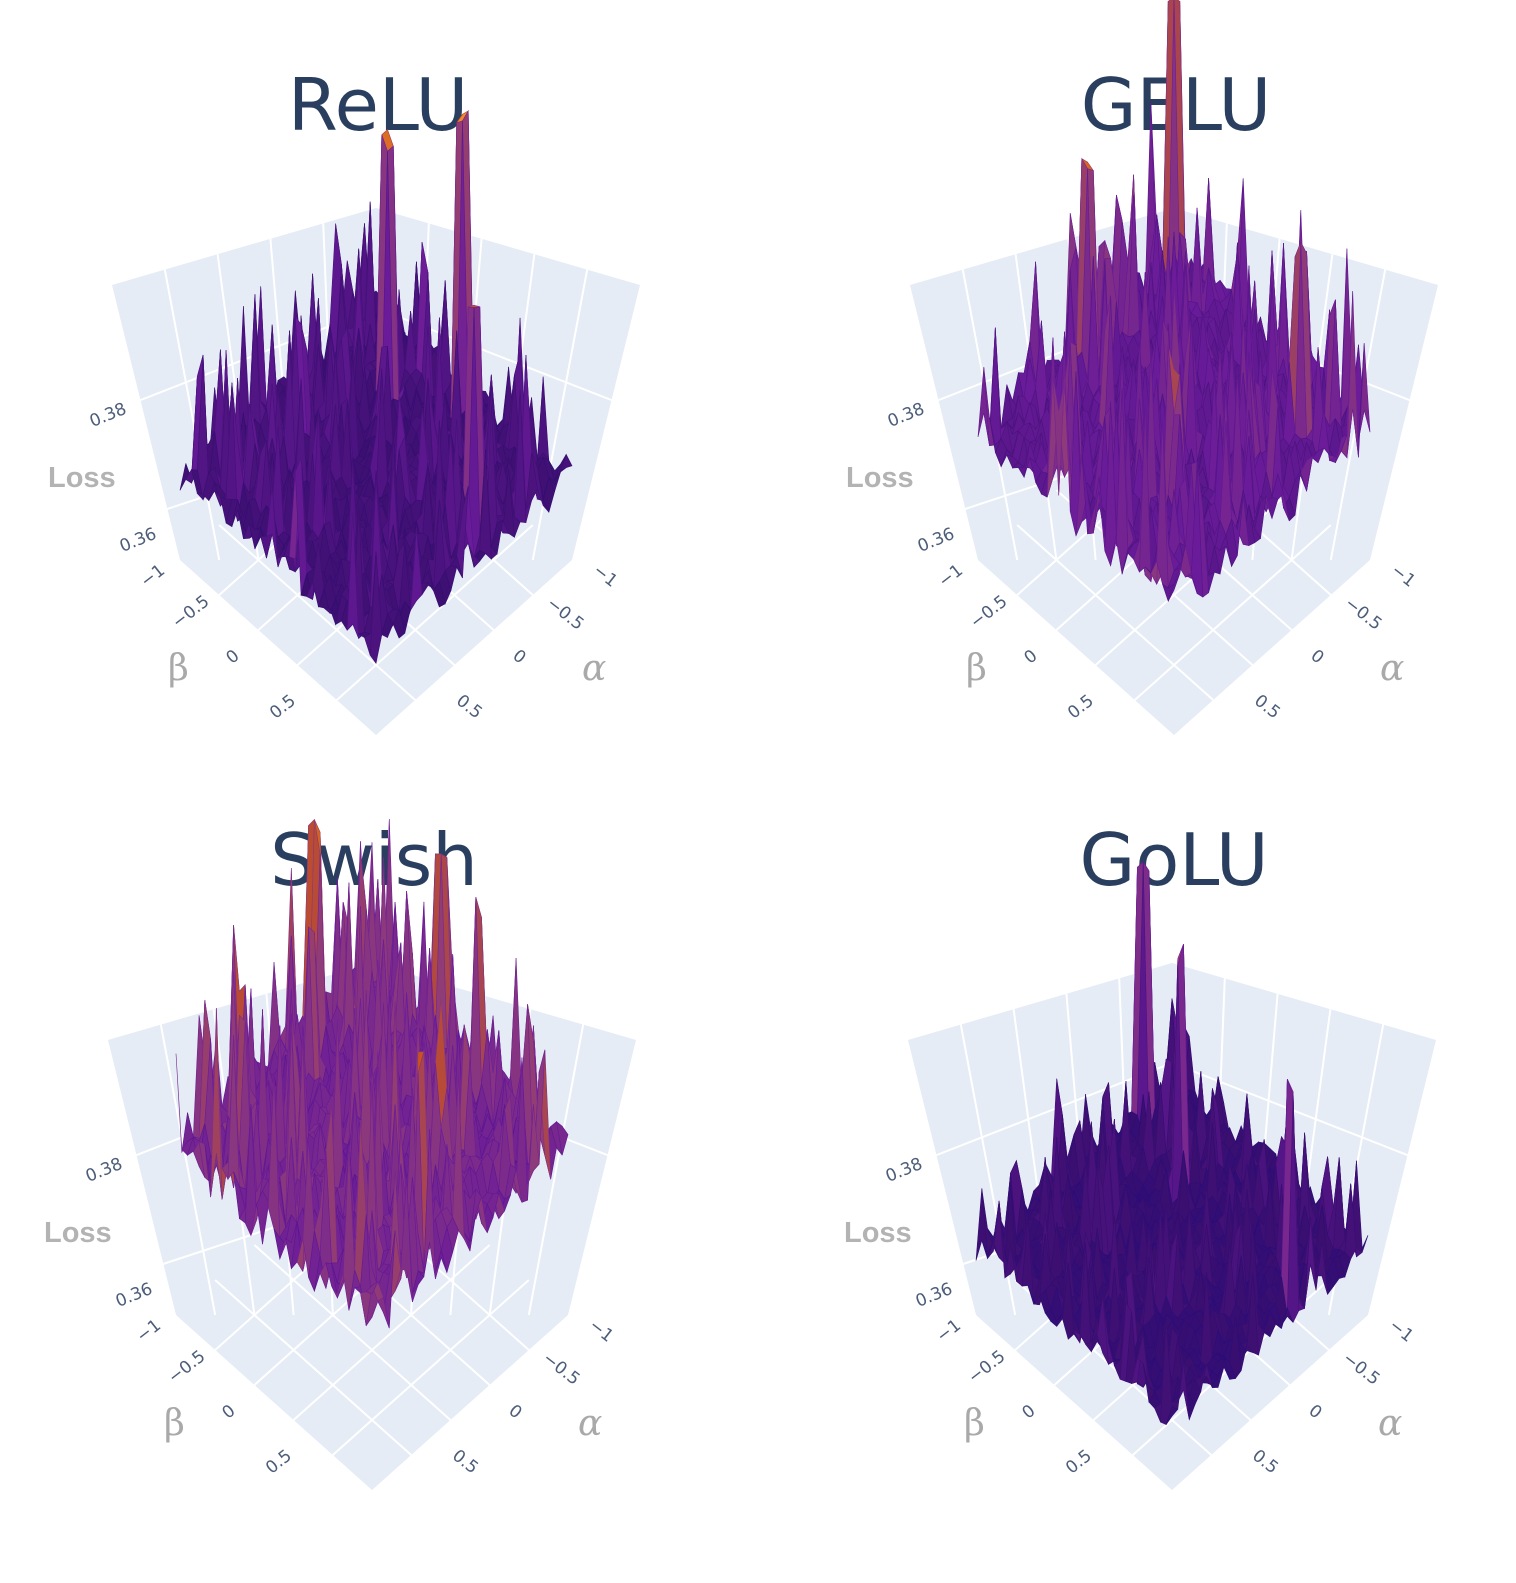  What do you see at coordinates (1173, 860) in the screenshot?
I see `chart-title: GoLU` at bounding box center [1173, 860].